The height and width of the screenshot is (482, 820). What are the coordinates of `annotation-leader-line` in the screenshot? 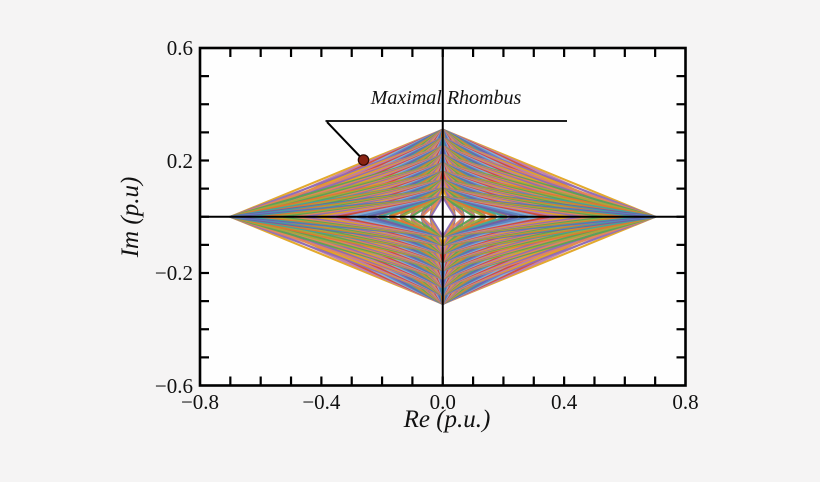 It's located at (343, 139).